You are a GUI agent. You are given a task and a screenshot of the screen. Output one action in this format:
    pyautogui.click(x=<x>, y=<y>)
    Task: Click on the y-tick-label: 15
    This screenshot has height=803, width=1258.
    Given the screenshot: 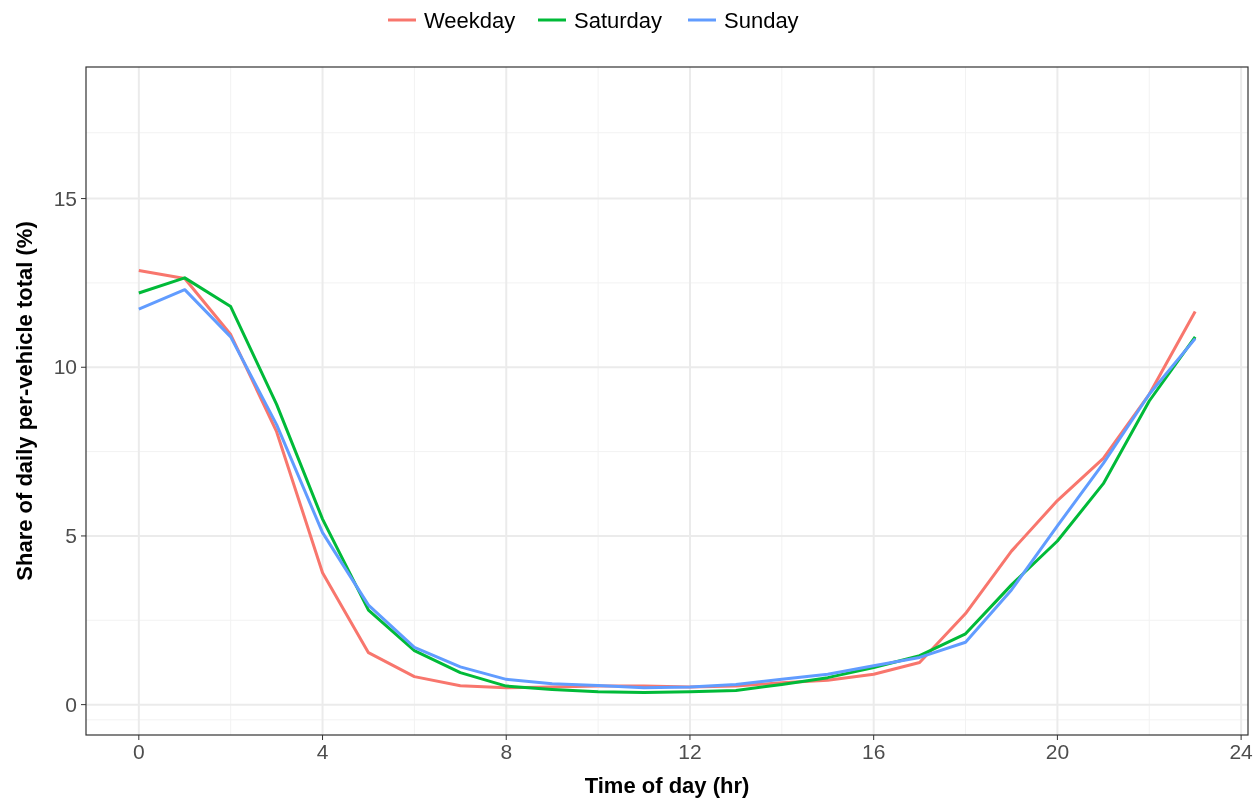 What is the action you would take?
    pyautogui.click(x=65, y=198)
    